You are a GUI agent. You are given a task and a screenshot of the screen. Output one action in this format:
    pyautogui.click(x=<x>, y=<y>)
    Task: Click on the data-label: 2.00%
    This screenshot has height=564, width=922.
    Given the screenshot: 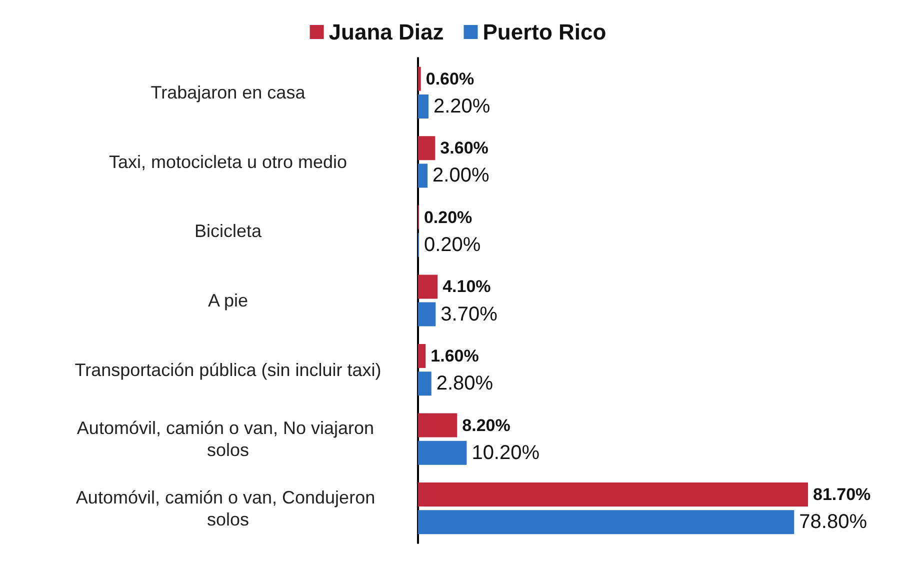 What is the action you would take?
    pyautogui.click(x=461, y=175)
    